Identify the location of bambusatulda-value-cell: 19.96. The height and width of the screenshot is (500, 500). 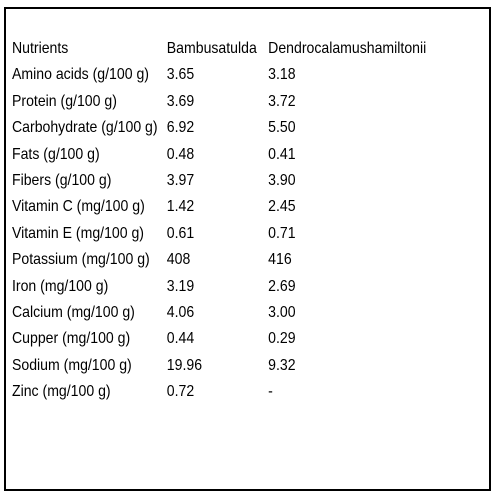
(184, 365).